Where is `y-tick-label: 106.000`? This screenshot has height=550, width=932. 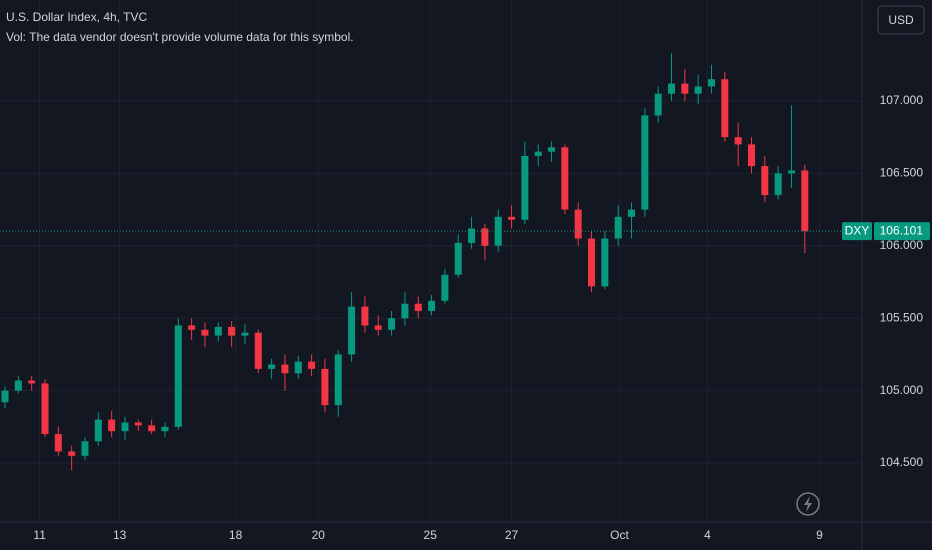
y-tick-label: 106.000 is located at coordinates (902, 245).